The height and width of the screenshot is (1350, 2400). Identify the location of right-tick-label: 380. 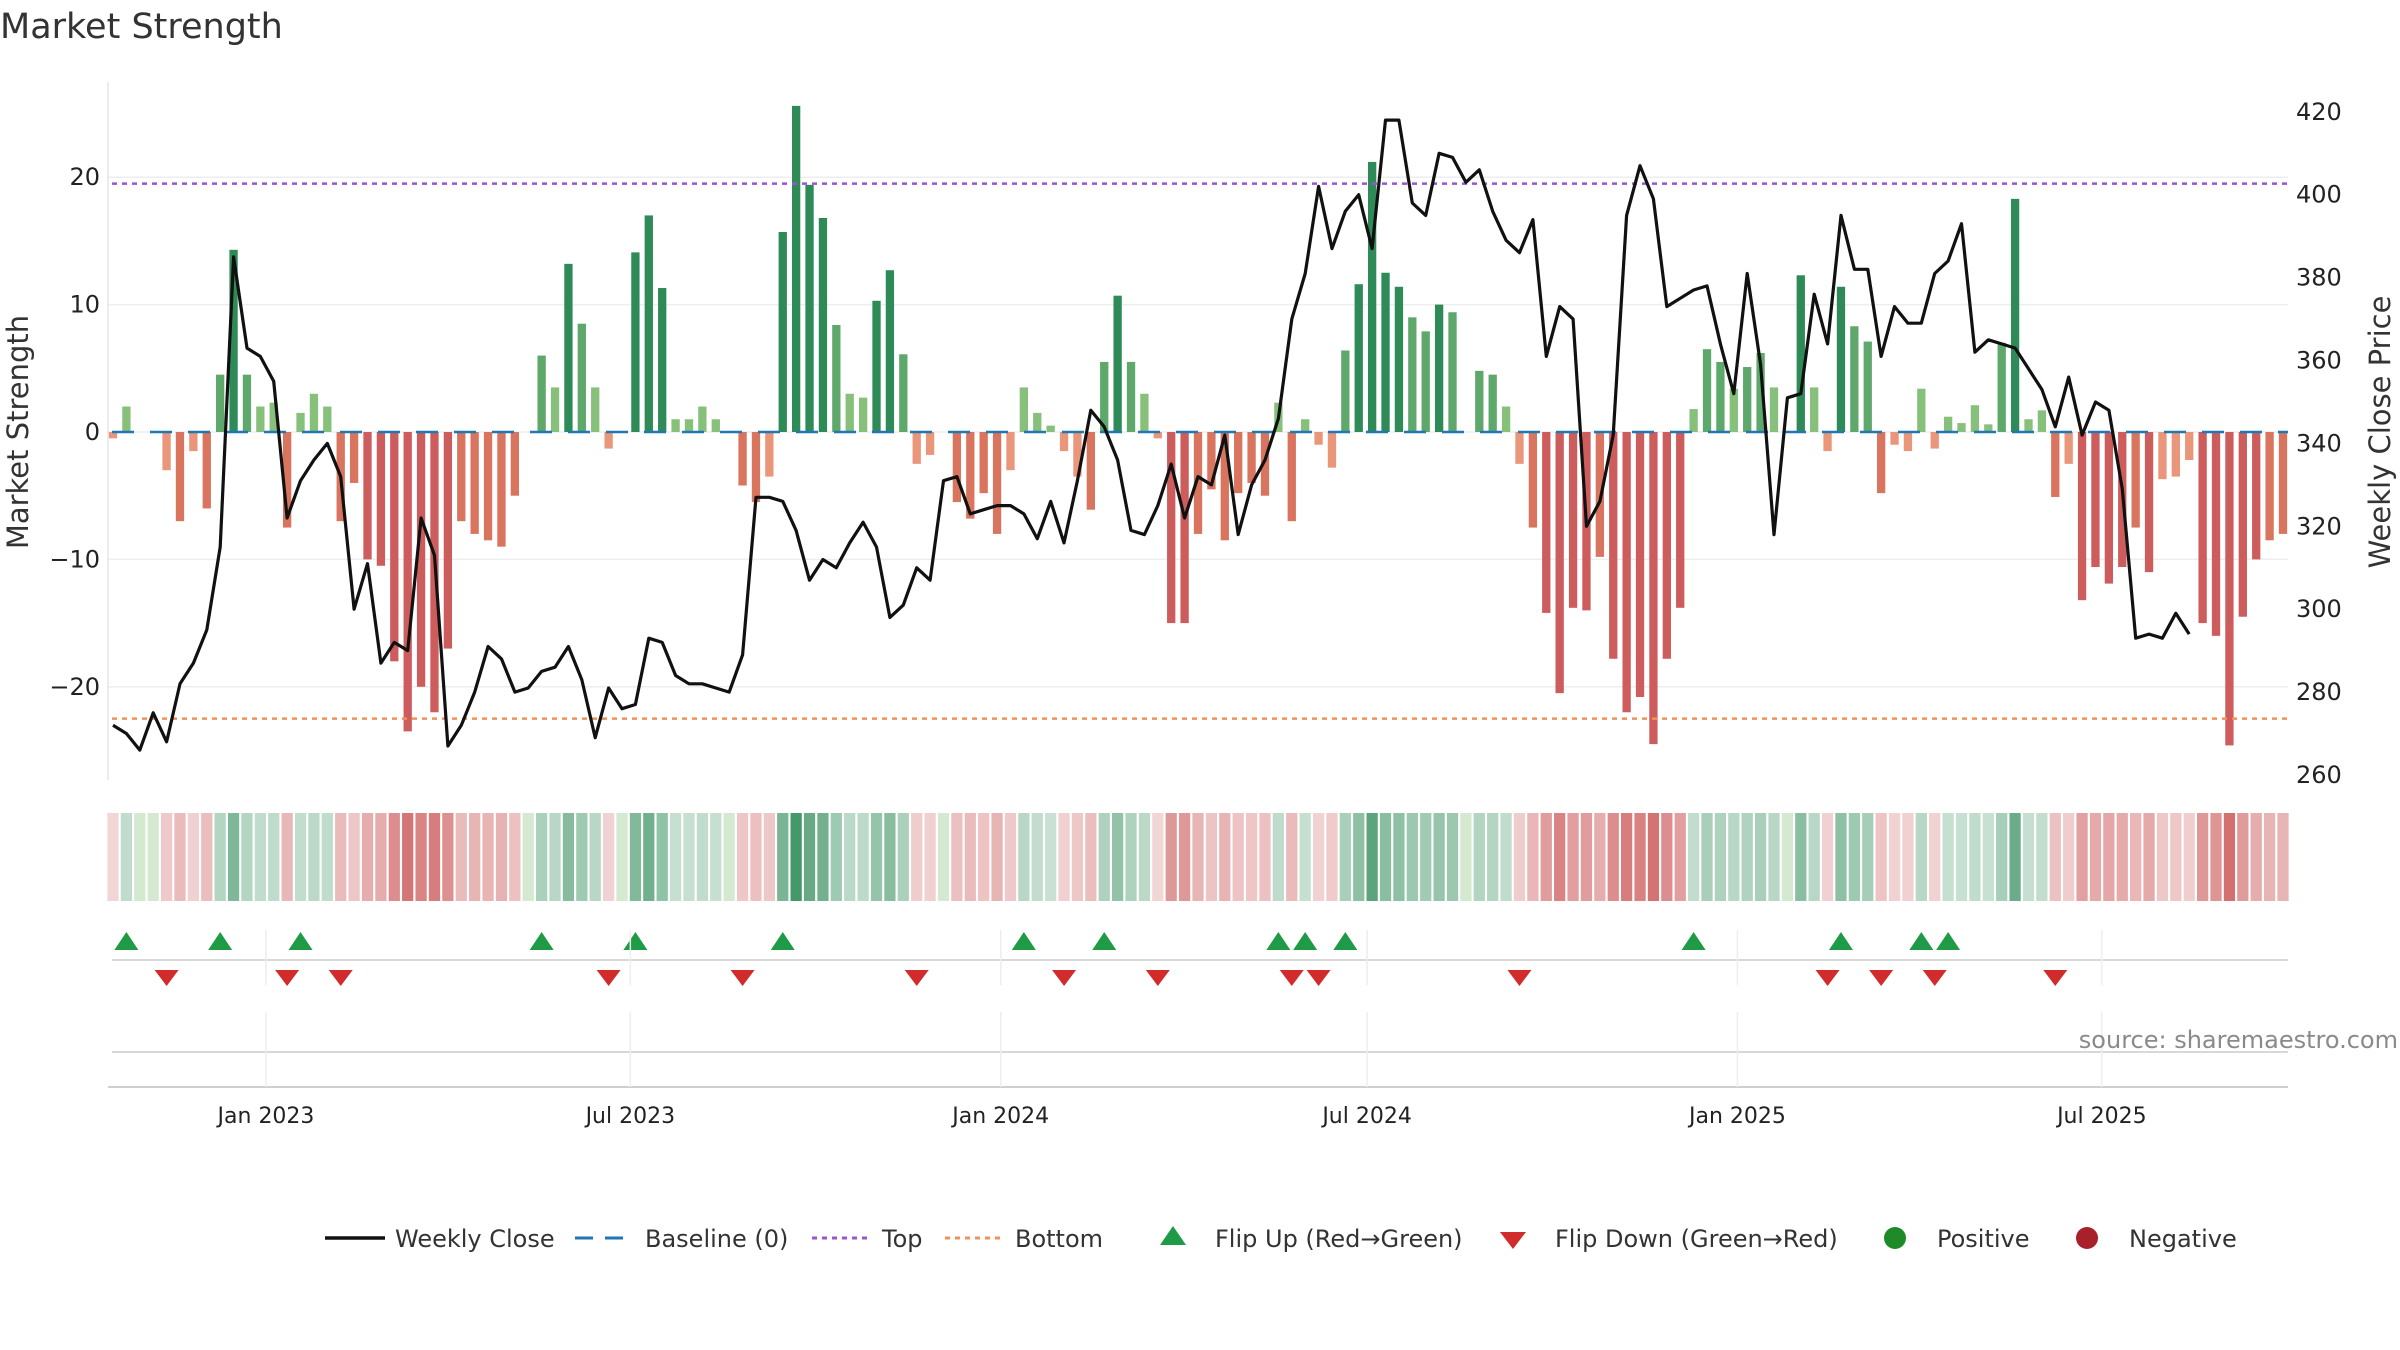
(2319, 278).